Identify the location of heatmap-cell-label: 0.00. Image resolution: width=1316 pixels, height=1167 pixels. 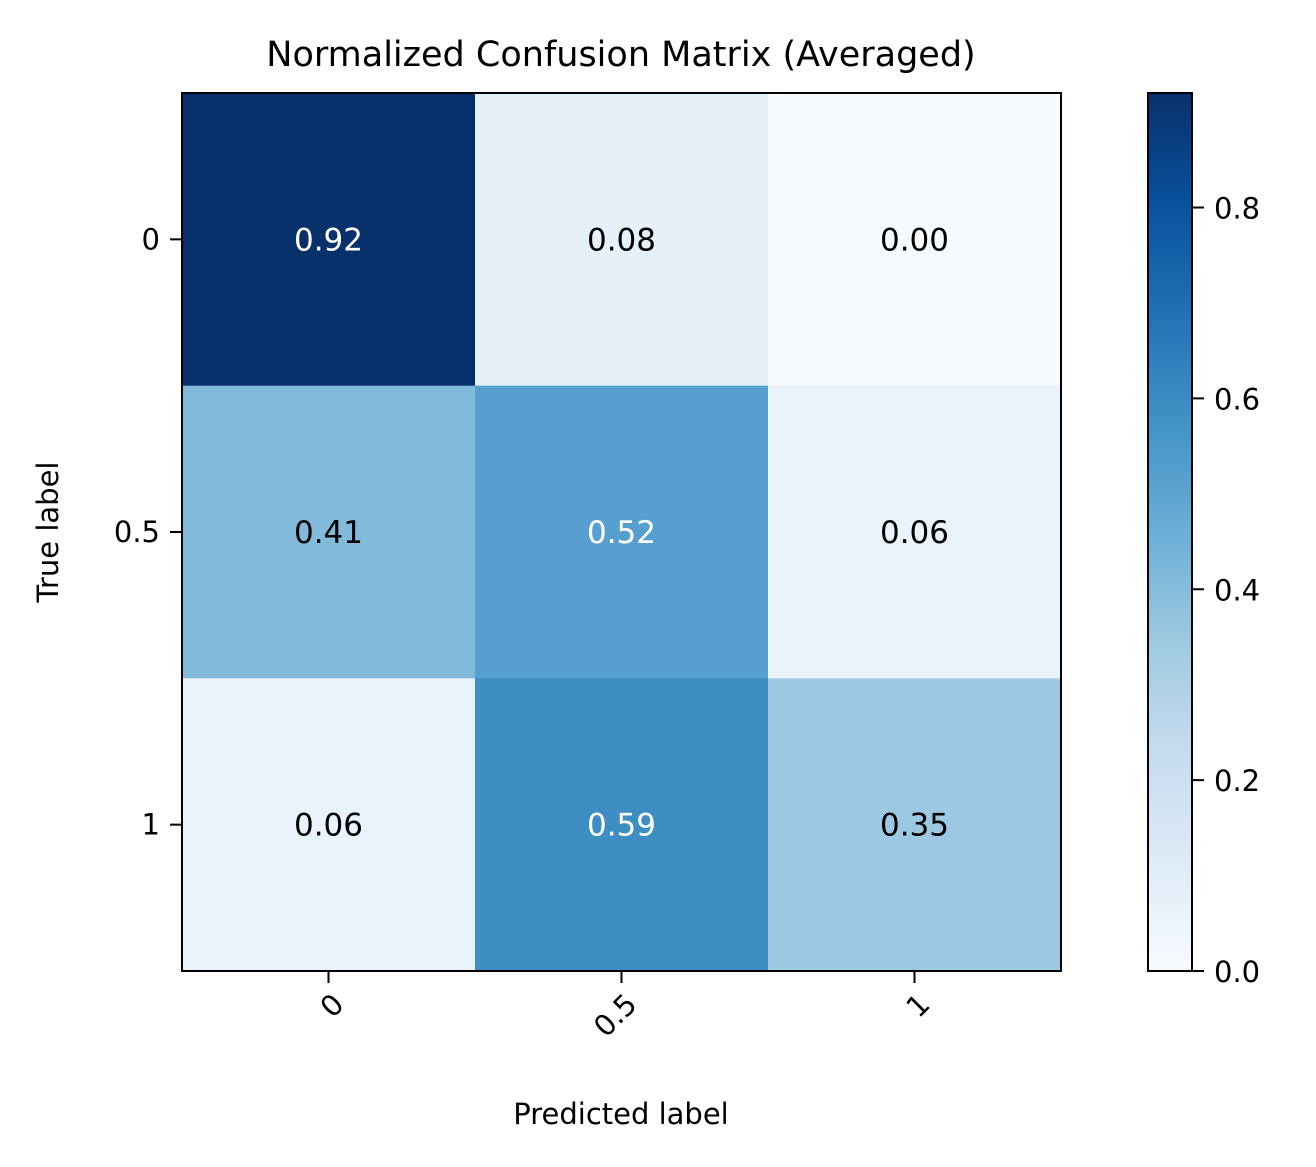
(914, 240).